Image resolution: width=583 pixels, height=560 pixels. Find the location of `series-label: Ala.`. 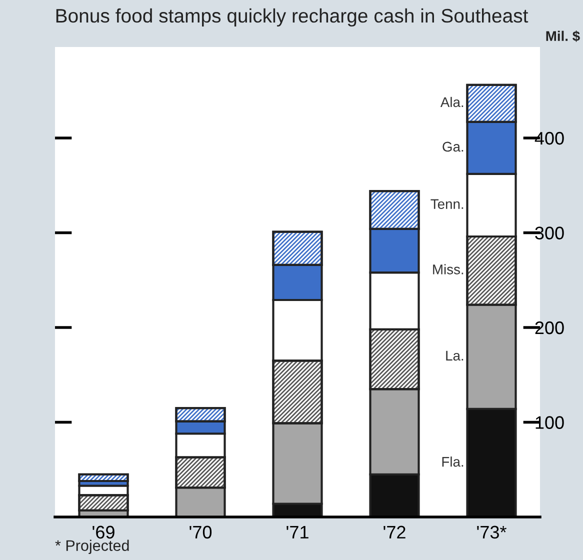

series-label: Ala. is located at coordinates (452, 102).